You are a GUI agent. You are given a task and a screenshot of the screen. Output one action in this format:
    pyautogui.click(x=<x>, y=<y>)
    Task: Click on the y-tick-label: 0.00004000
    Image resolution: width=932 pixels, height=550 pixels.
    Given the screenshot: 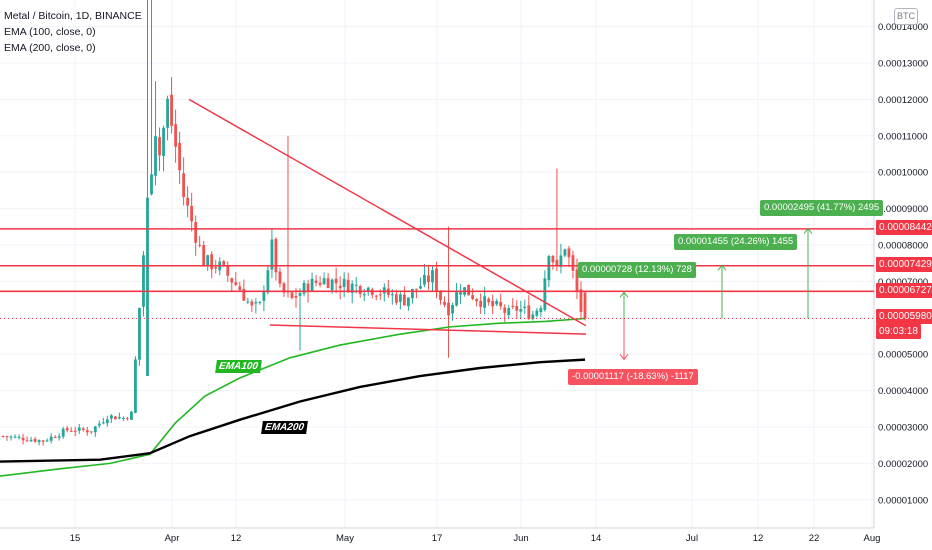 What is the action you would take?
    pyautogui.click(x=903, y=391)
    